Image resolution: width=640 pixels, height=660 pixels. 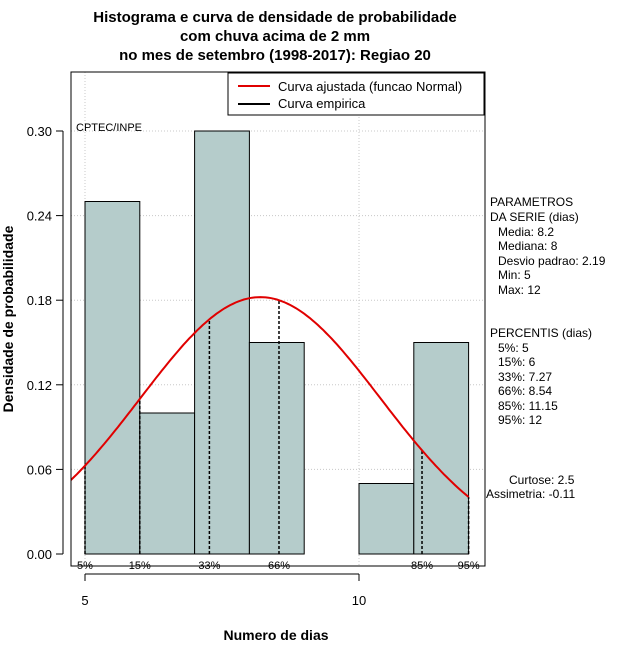 What do you see at coordinates (39, 216) in the screenshot?
I see `y-tick-label-4: 0.24` at bounding box center [39, 216].